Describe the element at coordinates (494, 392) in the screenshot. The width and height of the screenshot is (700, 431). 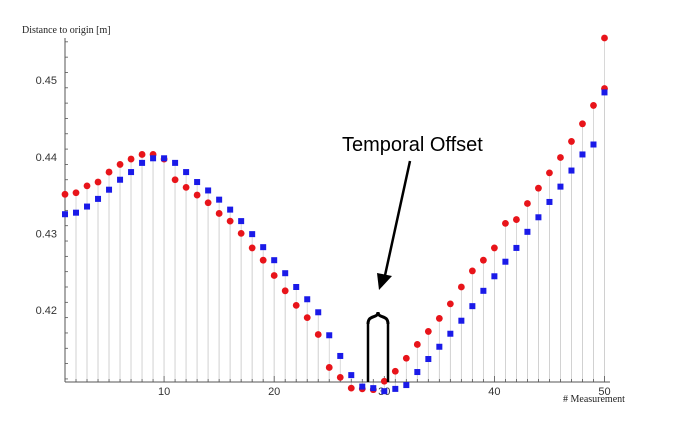
I see `x-tick-label: 40` at that location.